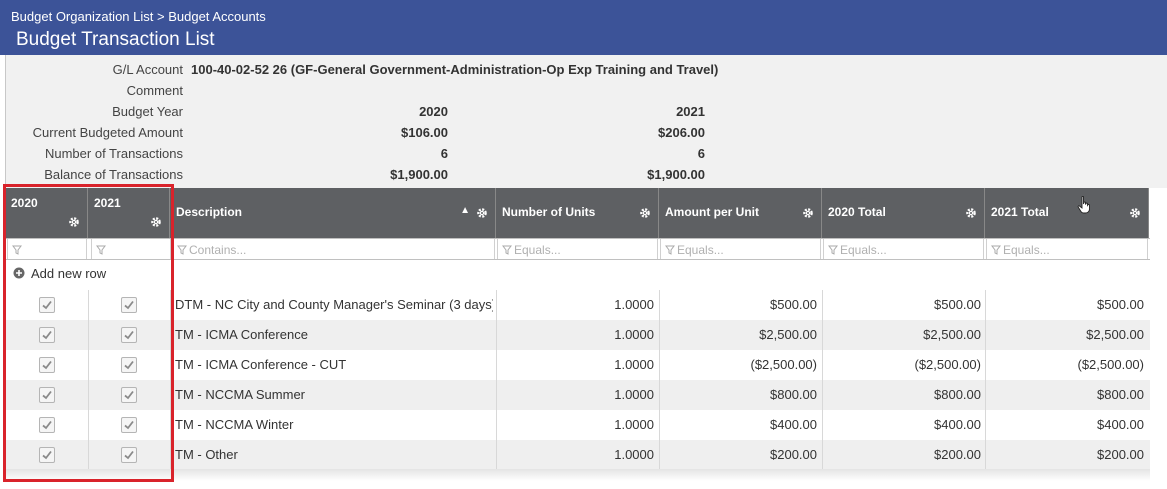 Image resolution: width=1167 pixels, height=489 pixels. What do you see at coordinates (333, 213) in the screenshot?
I see `column-header-description: Description ▲` at bounding box center [333, 213].